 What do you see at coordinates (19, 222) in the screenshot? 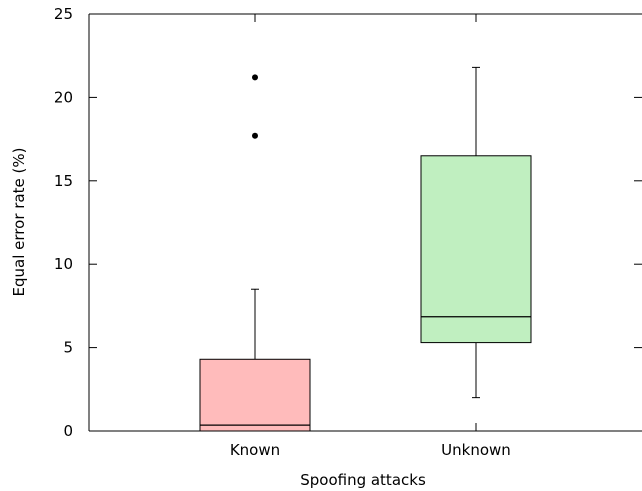
I see `y-axis-label: Equal error rate (%)` at bounding box center [19, 222].